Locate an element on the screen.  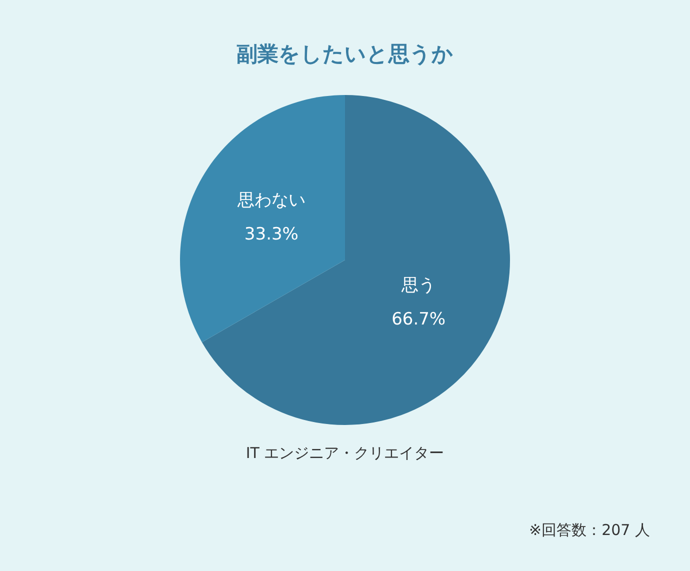
text: ※回答数：207 人 is located at coordinates (589, 530).